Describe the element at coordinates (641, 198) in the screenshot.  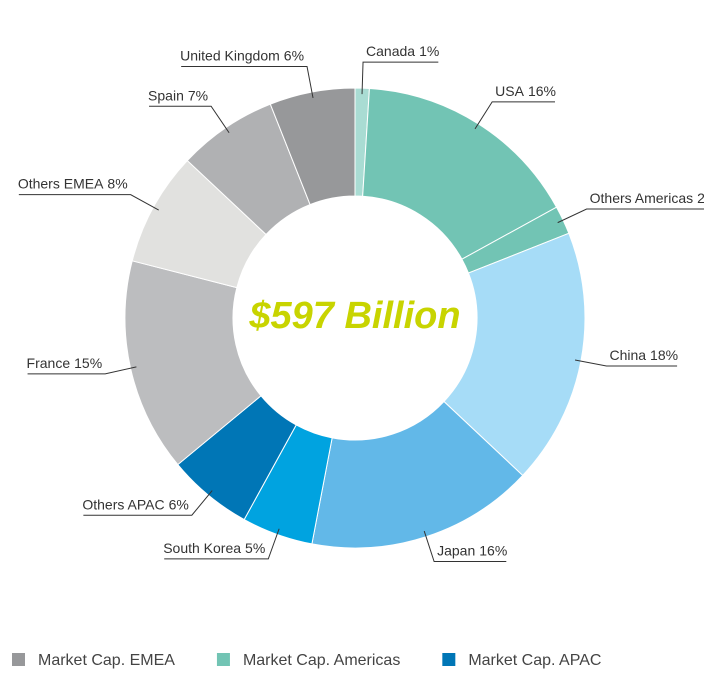
I see `segment-name: Others Americas` at that location.